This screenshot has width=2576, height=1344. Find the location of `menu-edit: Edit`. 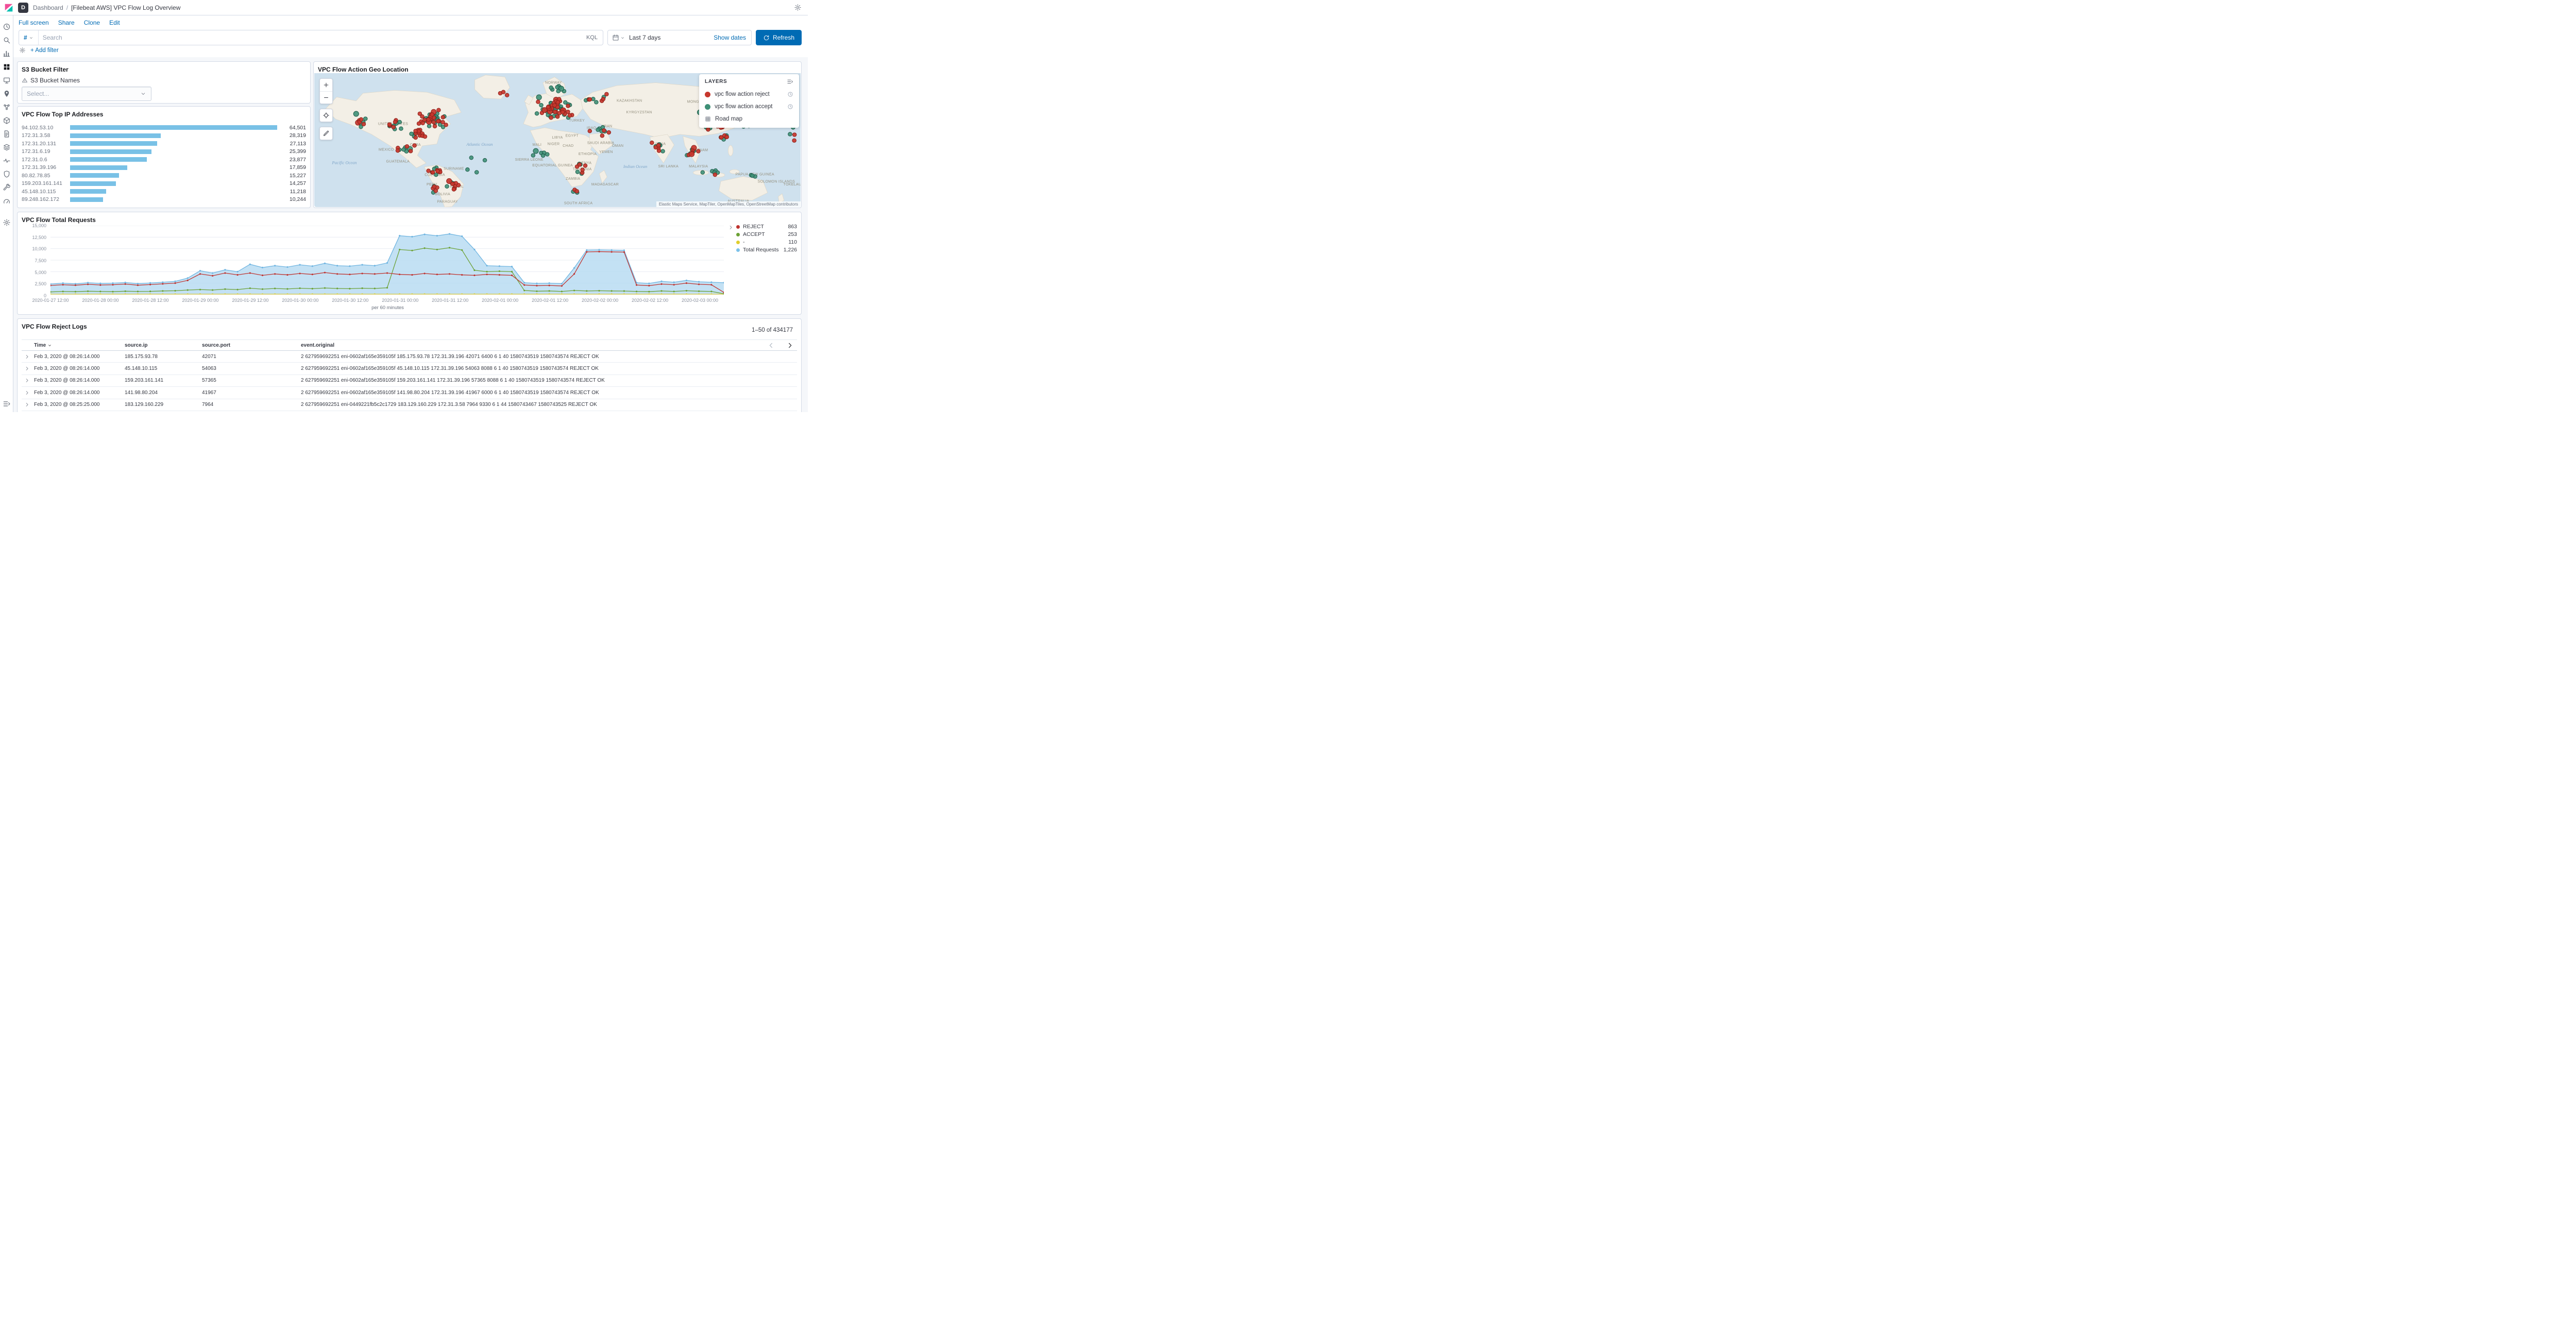

menu-edit: Edit is located at coordinates (114, 22).